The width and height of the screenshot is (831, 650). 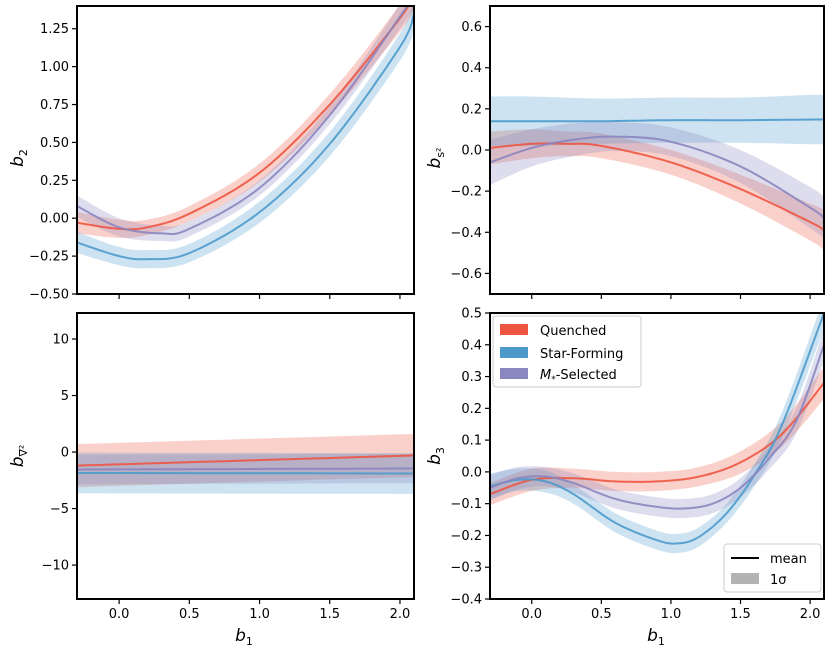 What do you see at coordinates (573, 331) in the screenshot?
I see `legend-label-quenched: Quenched` at bounding box center [573, 331].